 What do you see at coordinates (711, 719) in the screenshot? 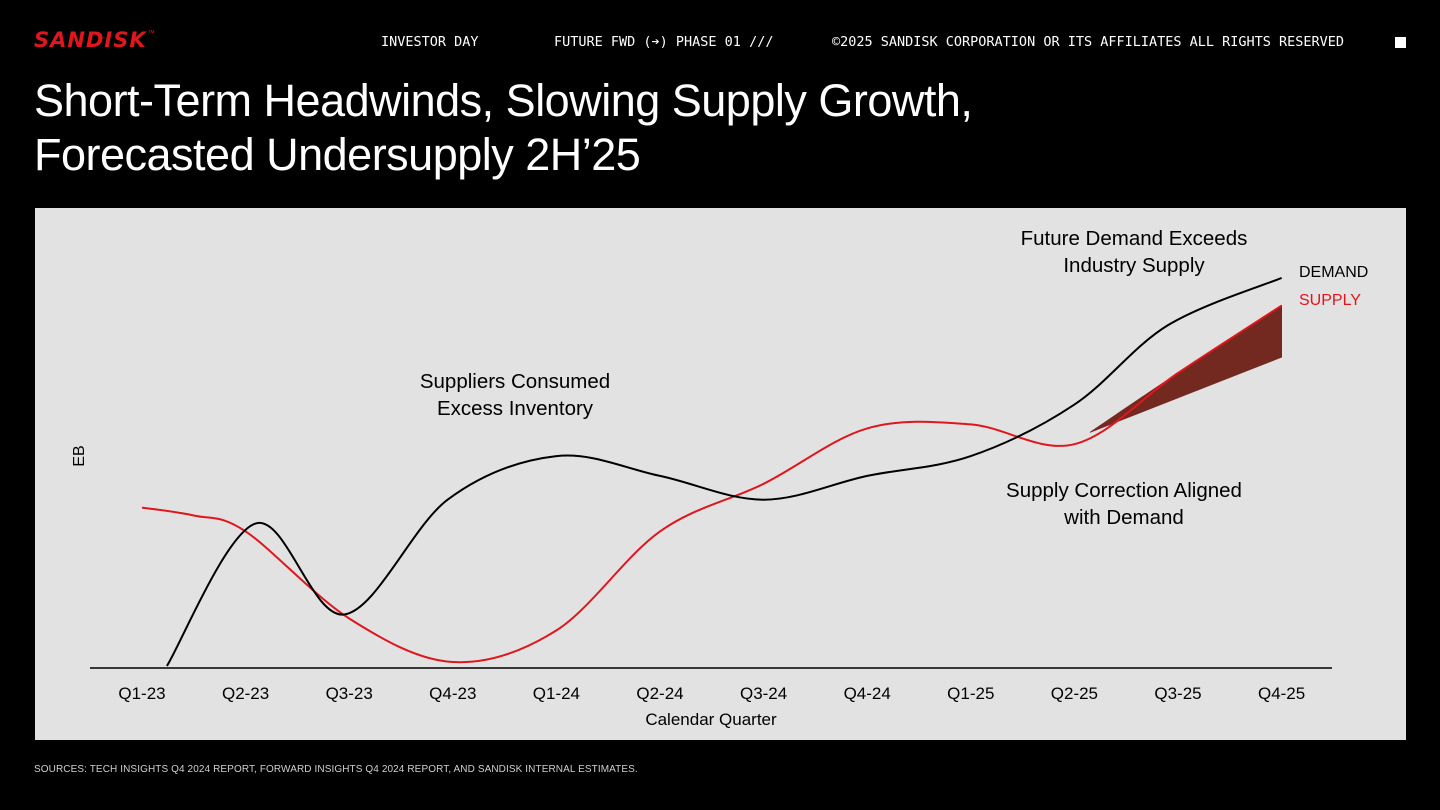
I see `x-axis-label: Calendar Quarter` at bounding box center [711, 719].